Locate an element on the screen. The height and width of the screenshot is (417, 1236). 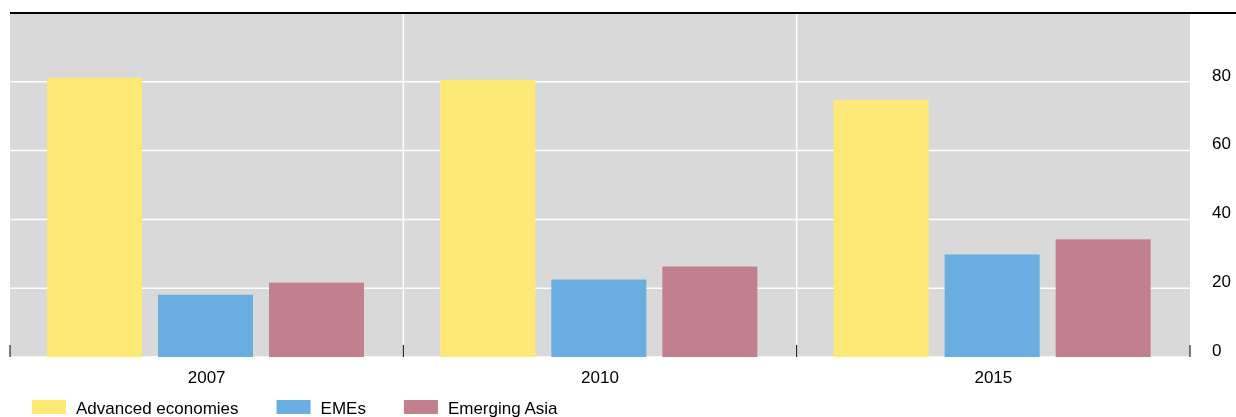
x-tick-label: 2010 is located at coordinates (600, 378).